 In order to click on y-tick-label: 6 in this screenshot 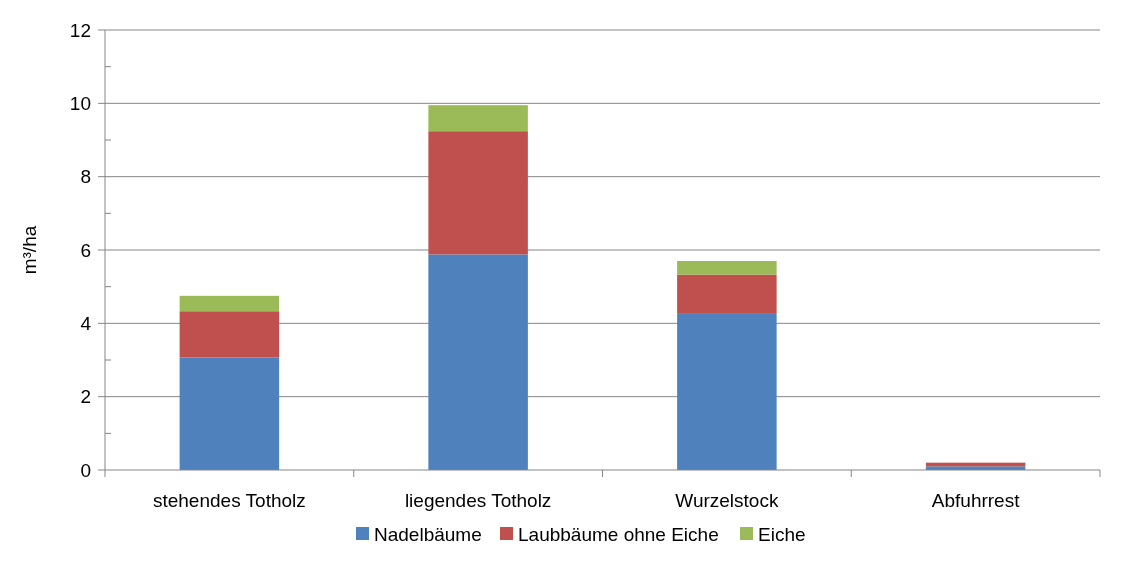, I will do `click(85, 250)`.